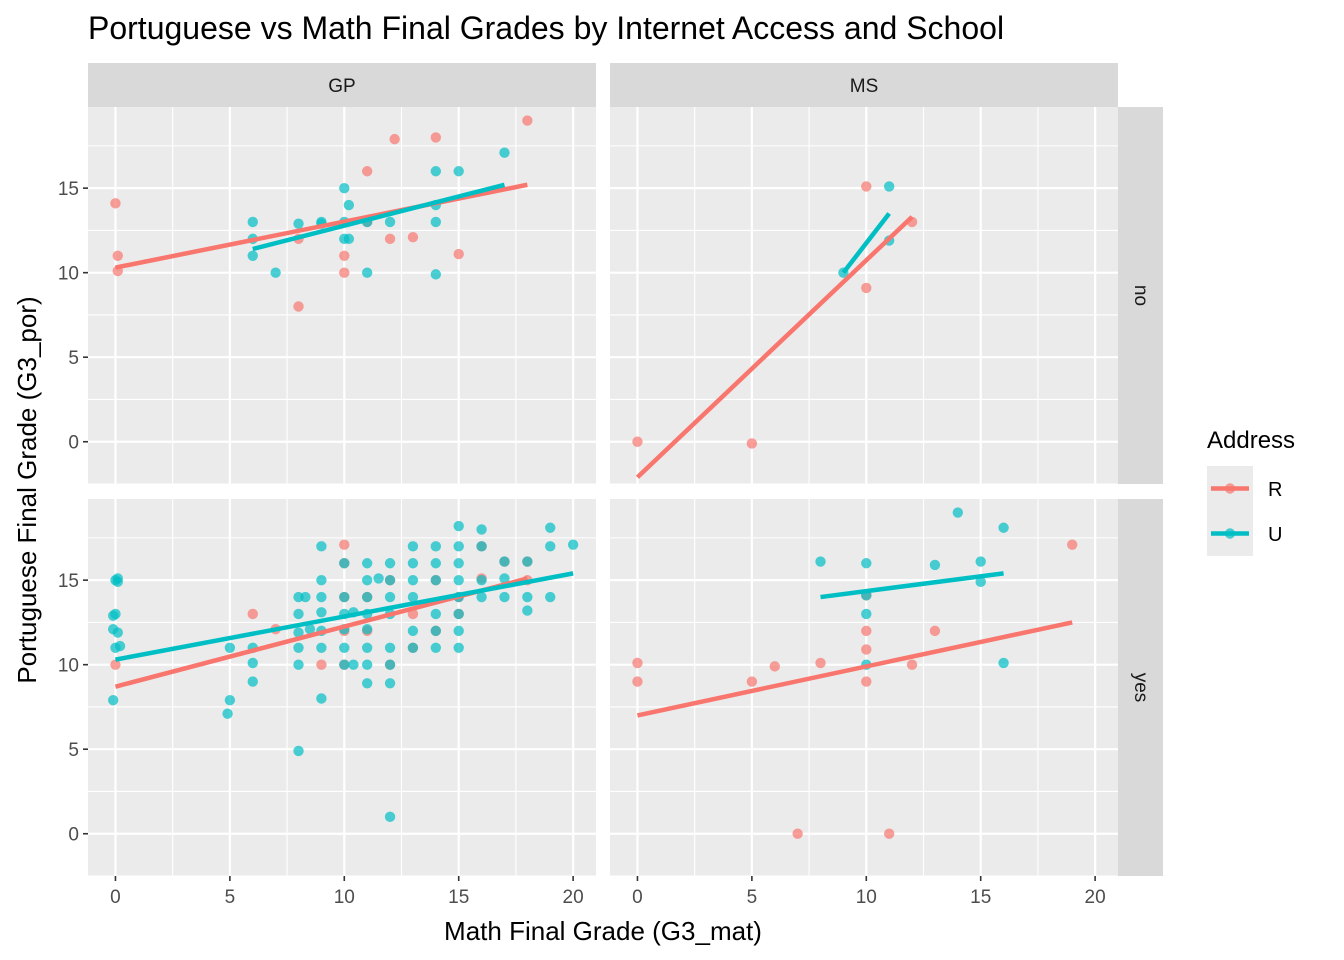  What do you see at coordinates (68, 274) in the screenshot?
I see `y-tick-label: 10` at bounding box center [68, 274].